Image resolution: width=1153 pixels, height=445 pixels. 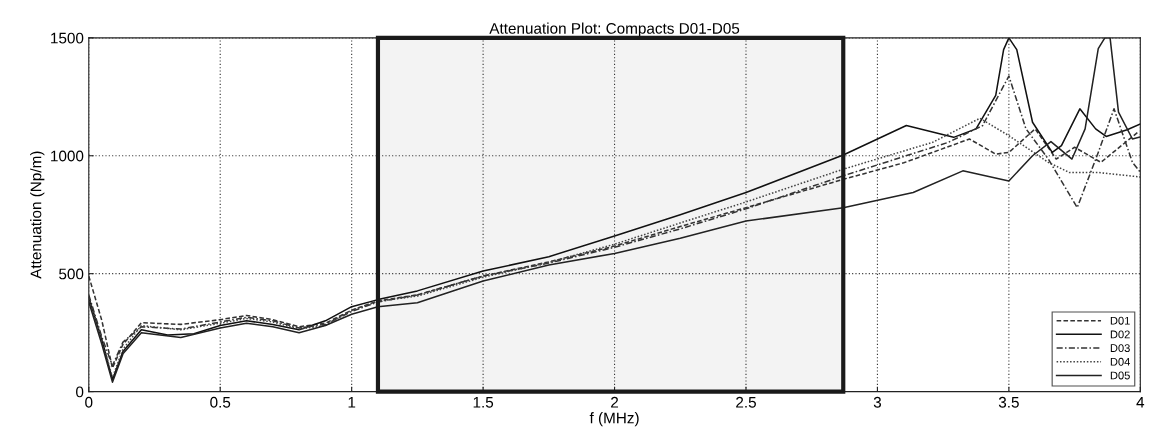 I want to click on x-tick-label: 2.5, so click(x=746, y=402).